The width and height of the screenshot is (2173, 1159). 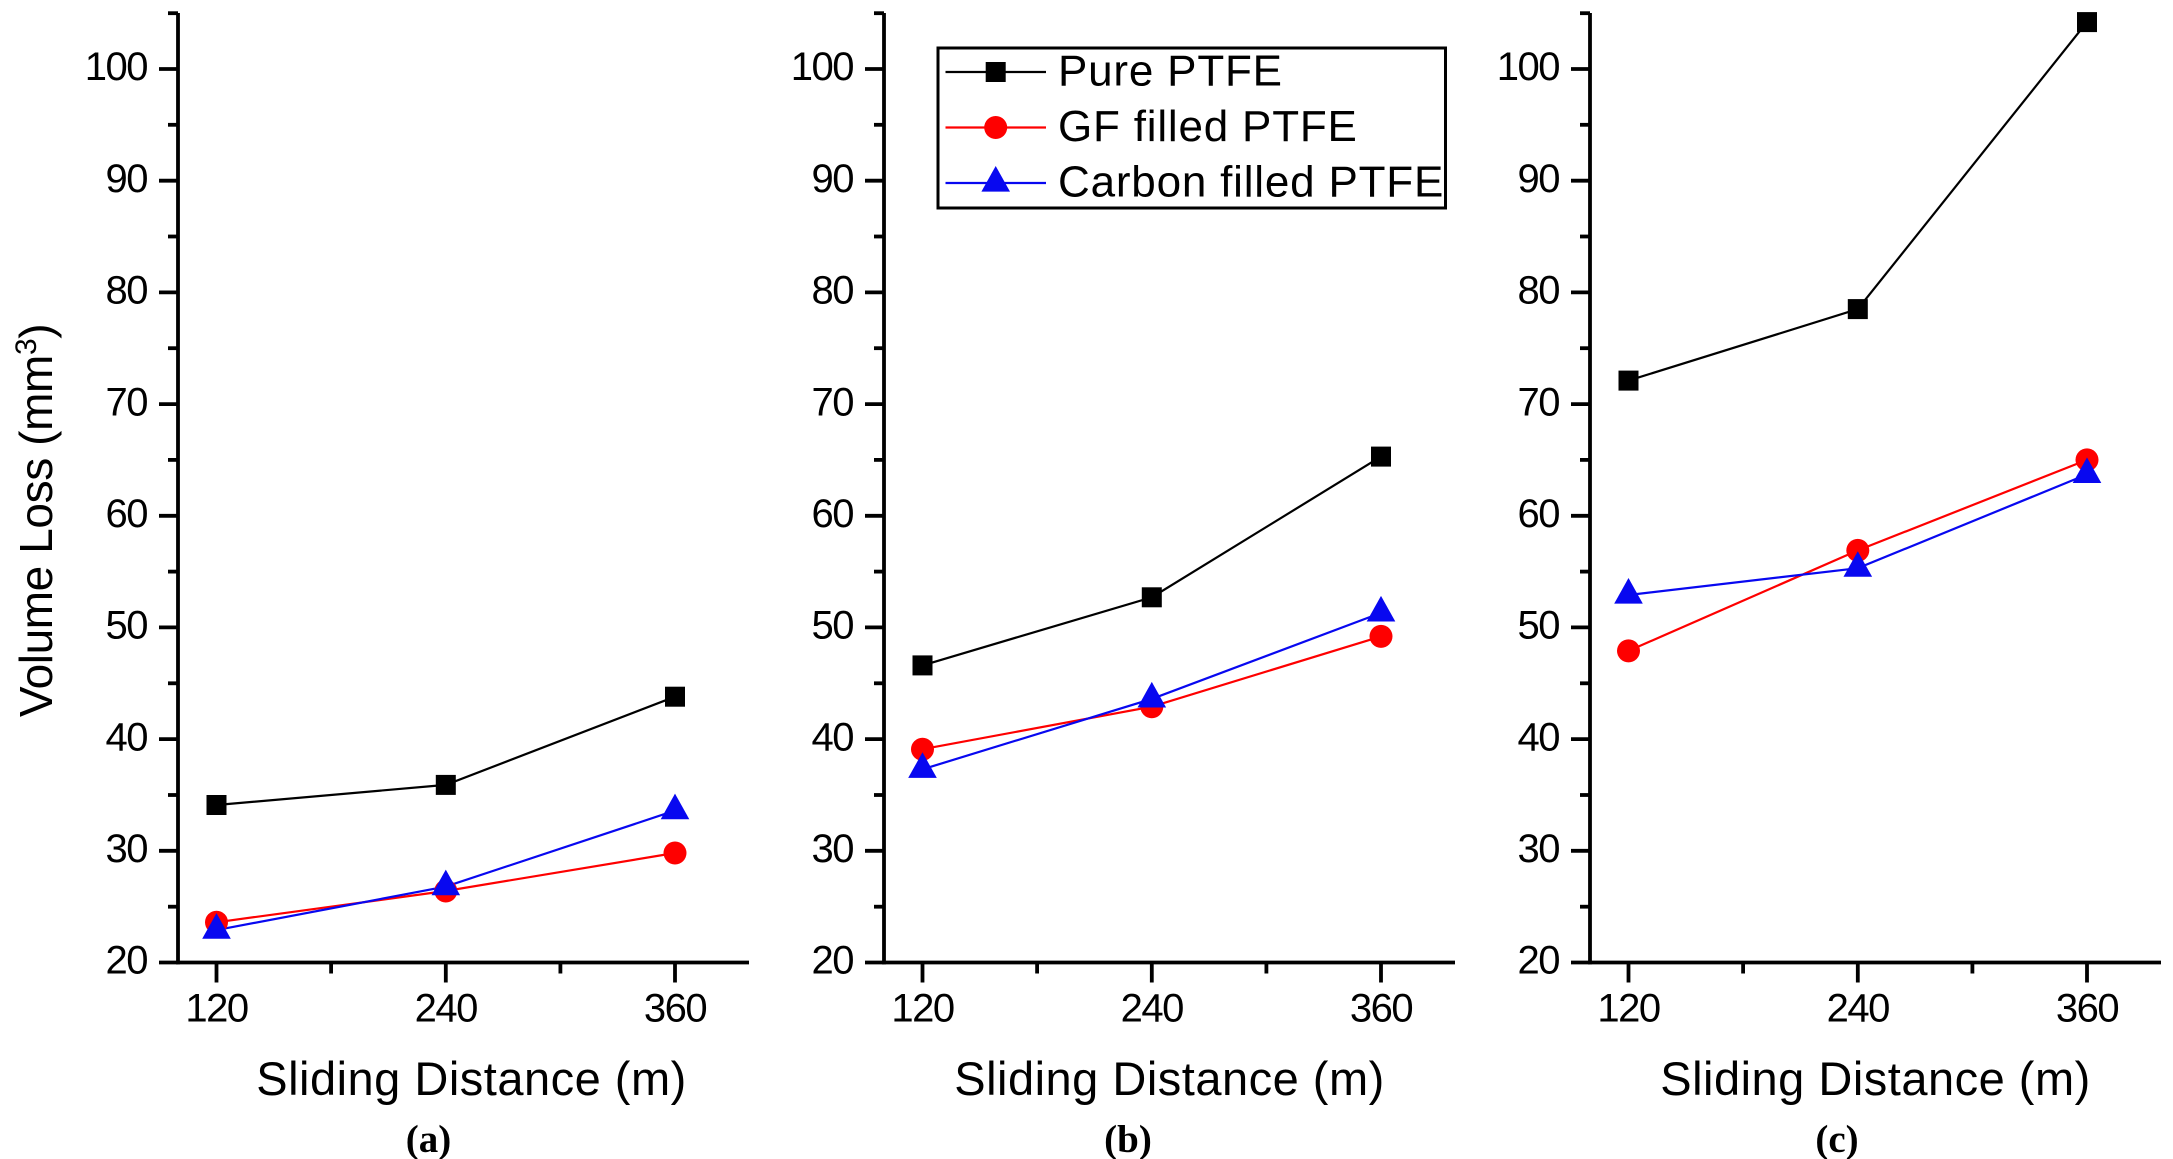 I want to click on svg-text: (c), so click(x=1836, y=1138).